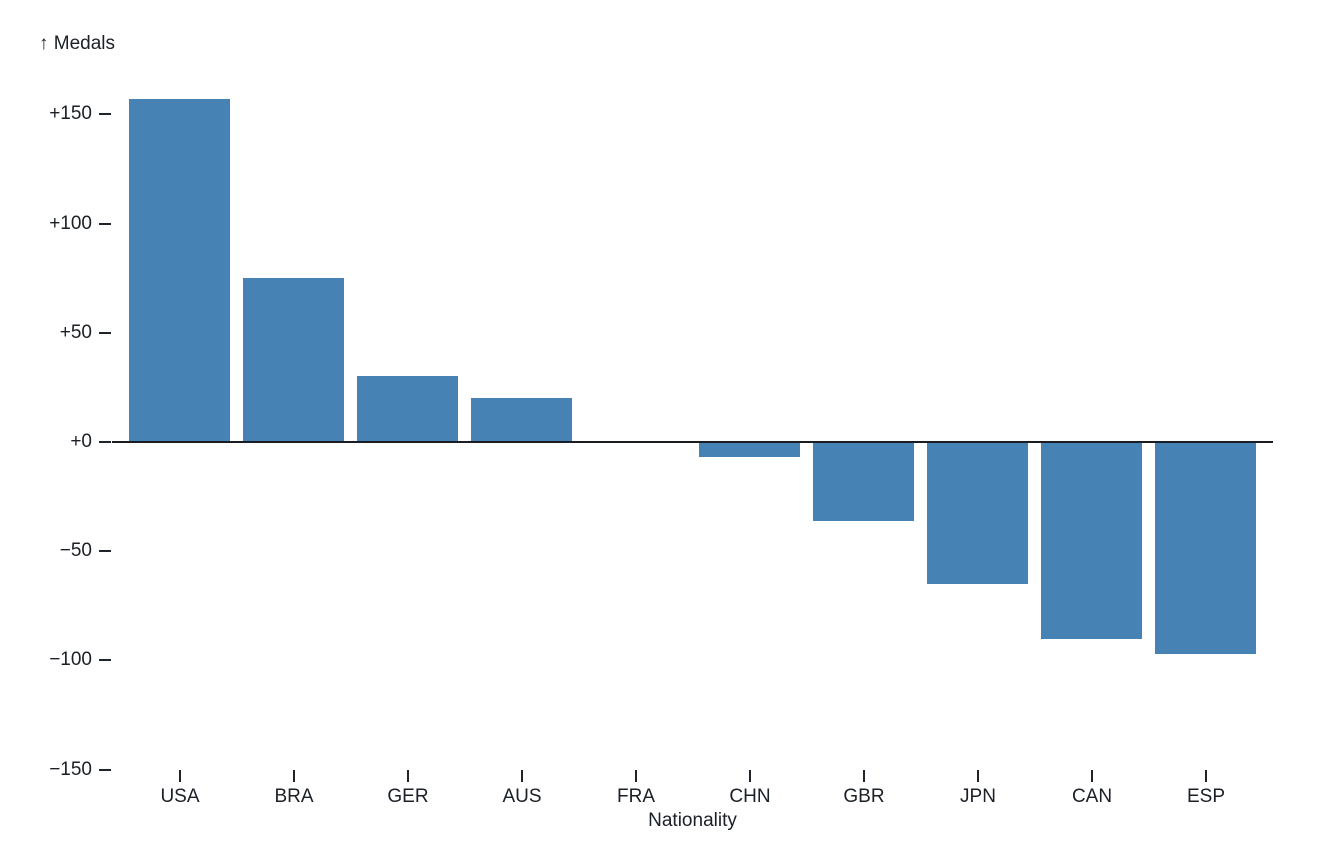 This screenshot has height=864, width=1344. Describe the element at coordinates (180, 796) in the screenshot. I see `x-tick-label: USA` at that location.